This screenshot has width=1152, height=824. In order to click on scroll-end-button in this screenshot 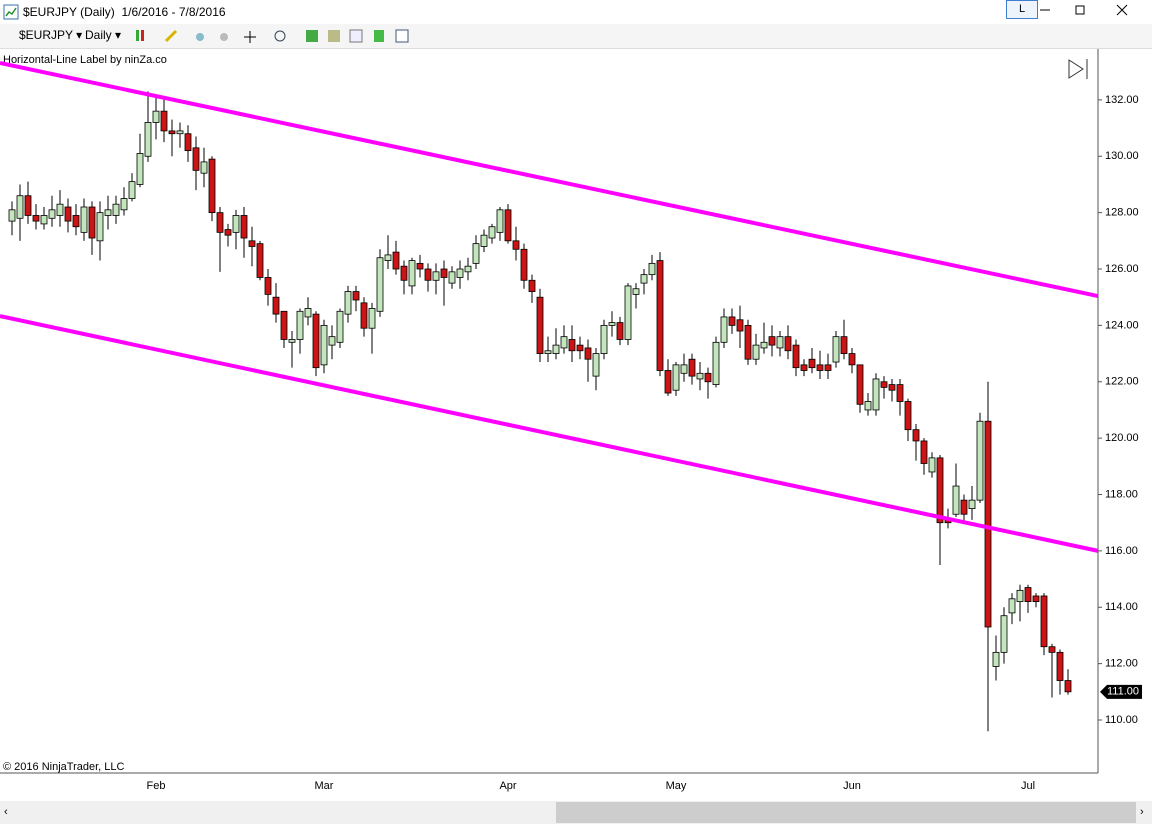, I will do `click(1078, 69)`.